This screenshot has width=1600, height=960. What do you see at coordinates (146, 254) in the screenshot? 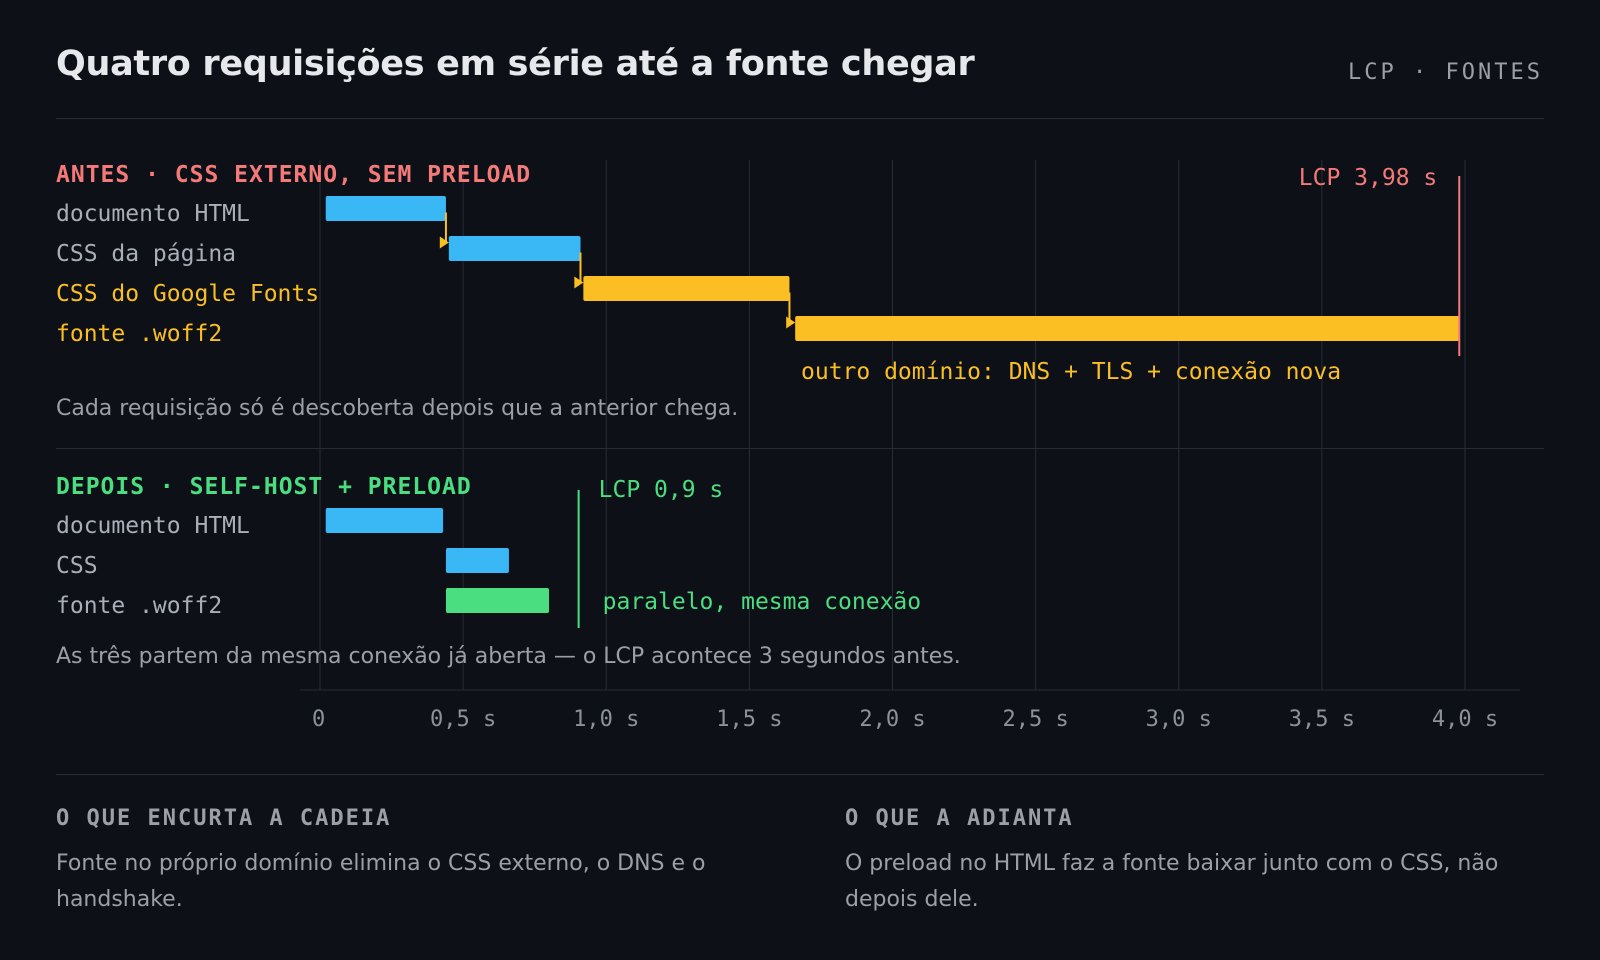
I see `before-row-label-css: CSS da página` at bounding box center [146, 254].